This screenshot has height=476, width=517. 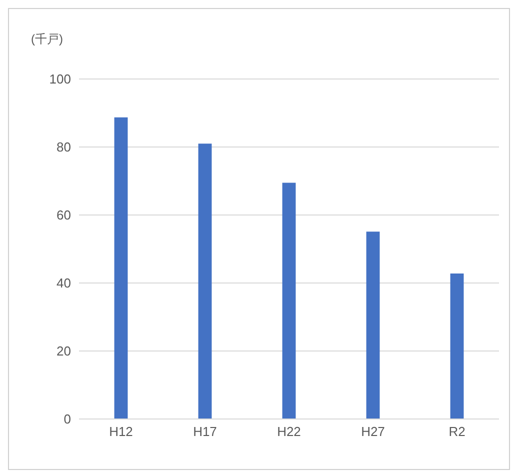 What do you see at coordinates (63, 215) in the screenshot?
I see `y-tick-label: 60` at bounding box center [63, 215].